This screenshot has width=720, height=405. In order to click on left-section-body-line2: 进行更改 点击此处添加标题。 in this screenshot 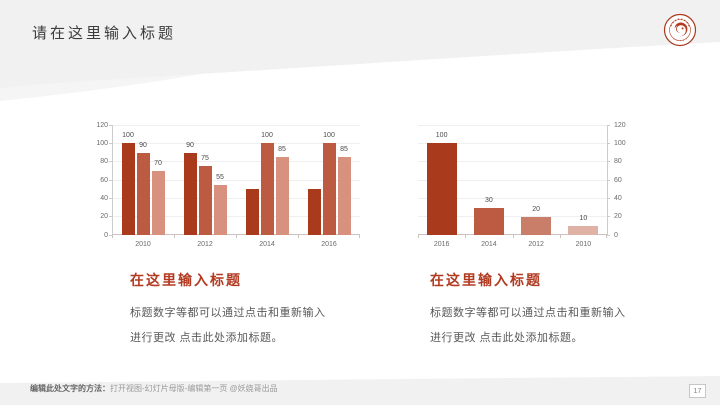, I will do `click(207, 338)`.